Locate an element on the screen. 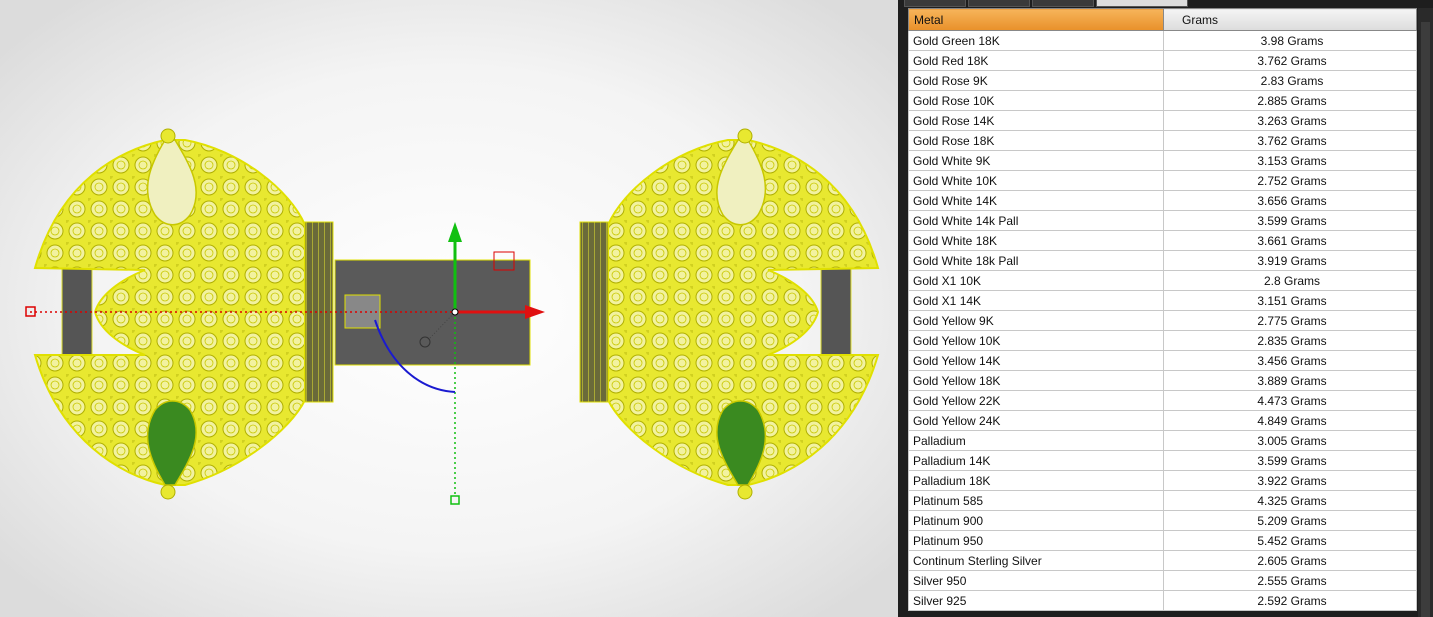 This screenshot has height=617, width=1433. table-row: Palladium 3.005 Grams is located at coordinates (1162, 440).